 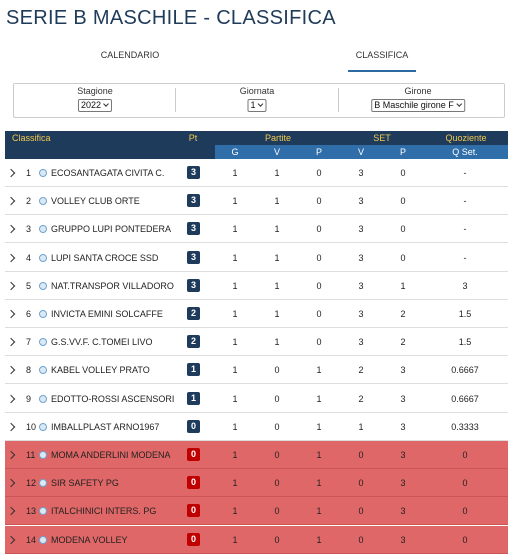 I want to click on tab: CLASSIFICA, so click(x=382, y=55).